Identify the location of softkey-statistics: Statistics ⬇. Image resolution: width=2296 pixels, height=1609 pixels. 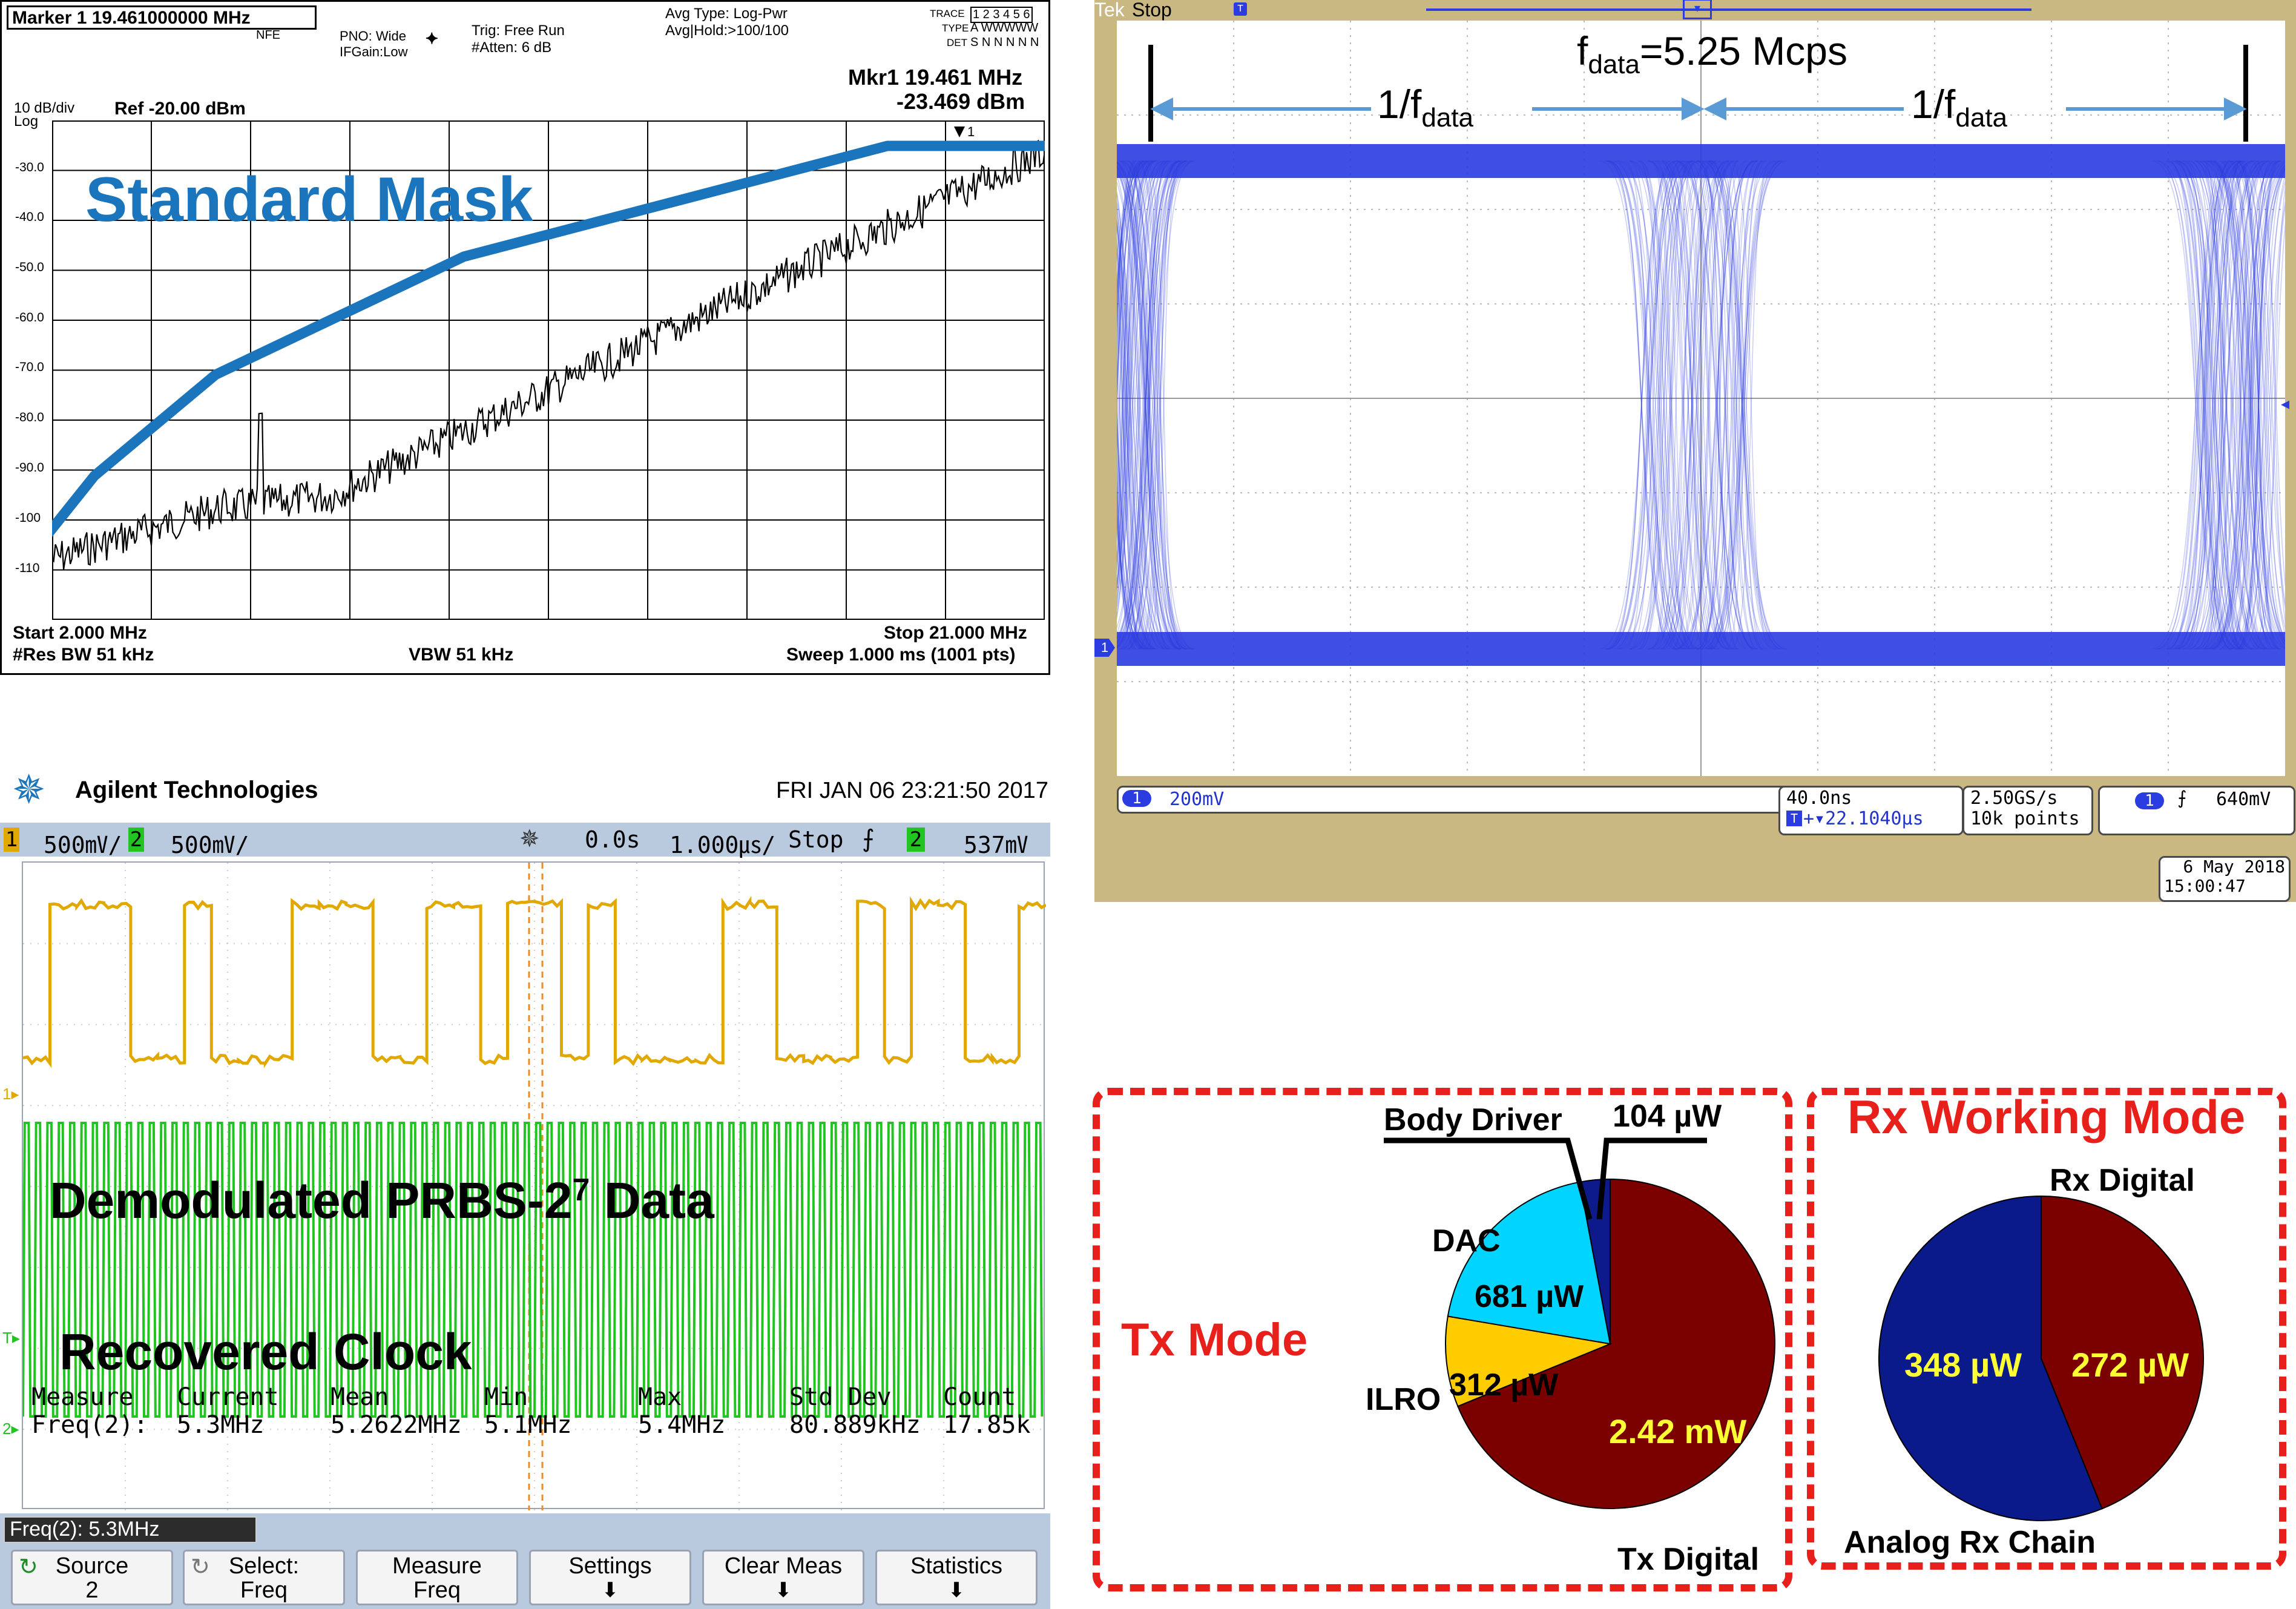
(957, 1577).